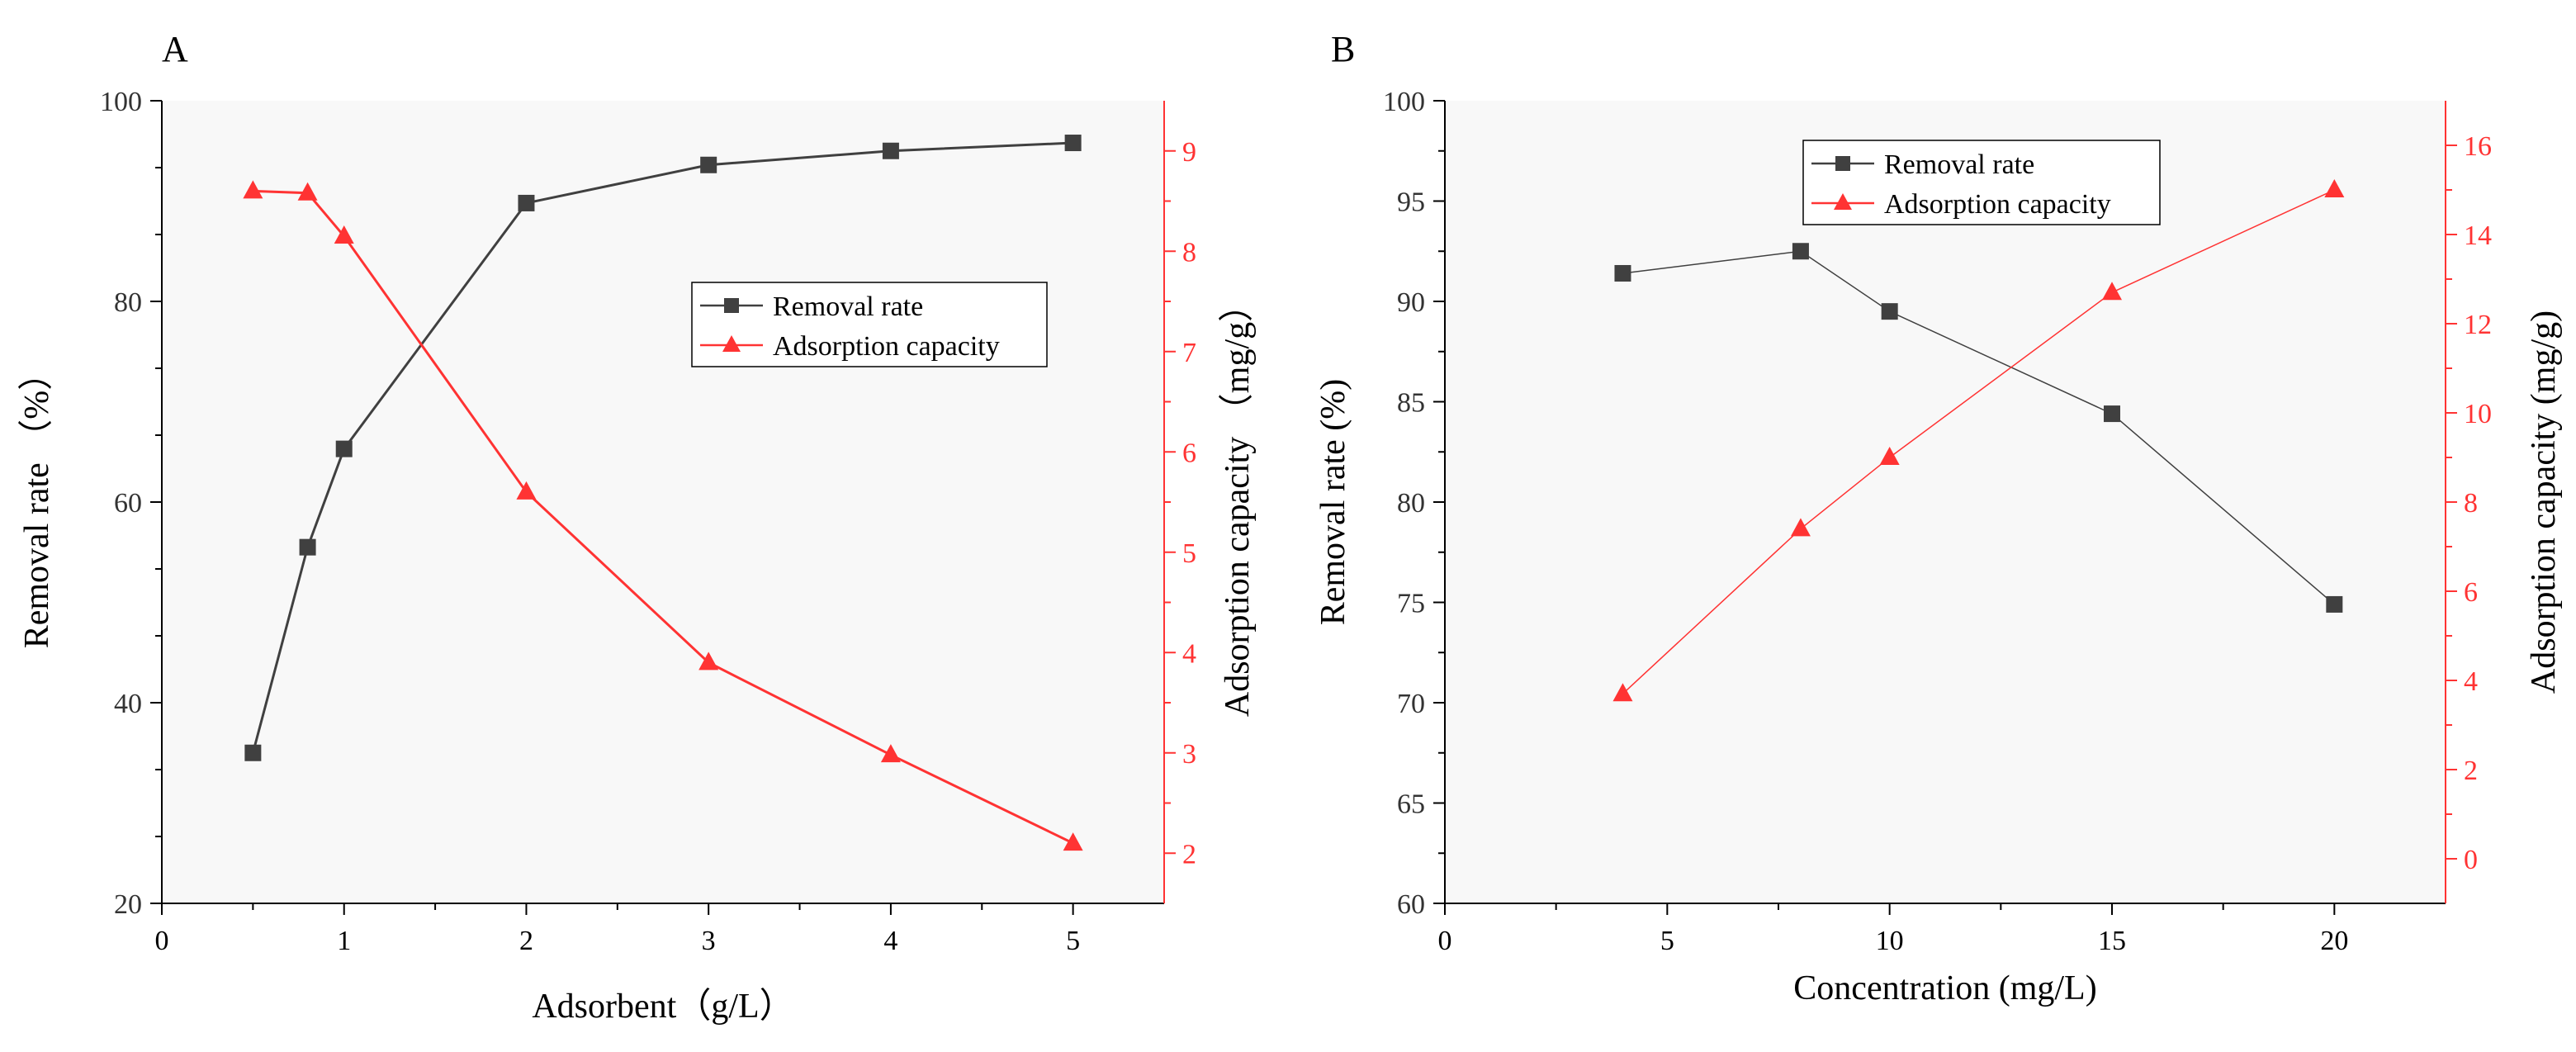 The image size is (2576, 1052). Describe the element at coordinates (2478, 325) in the screenshot. I see `y-right-tick-label: 12` at that location.